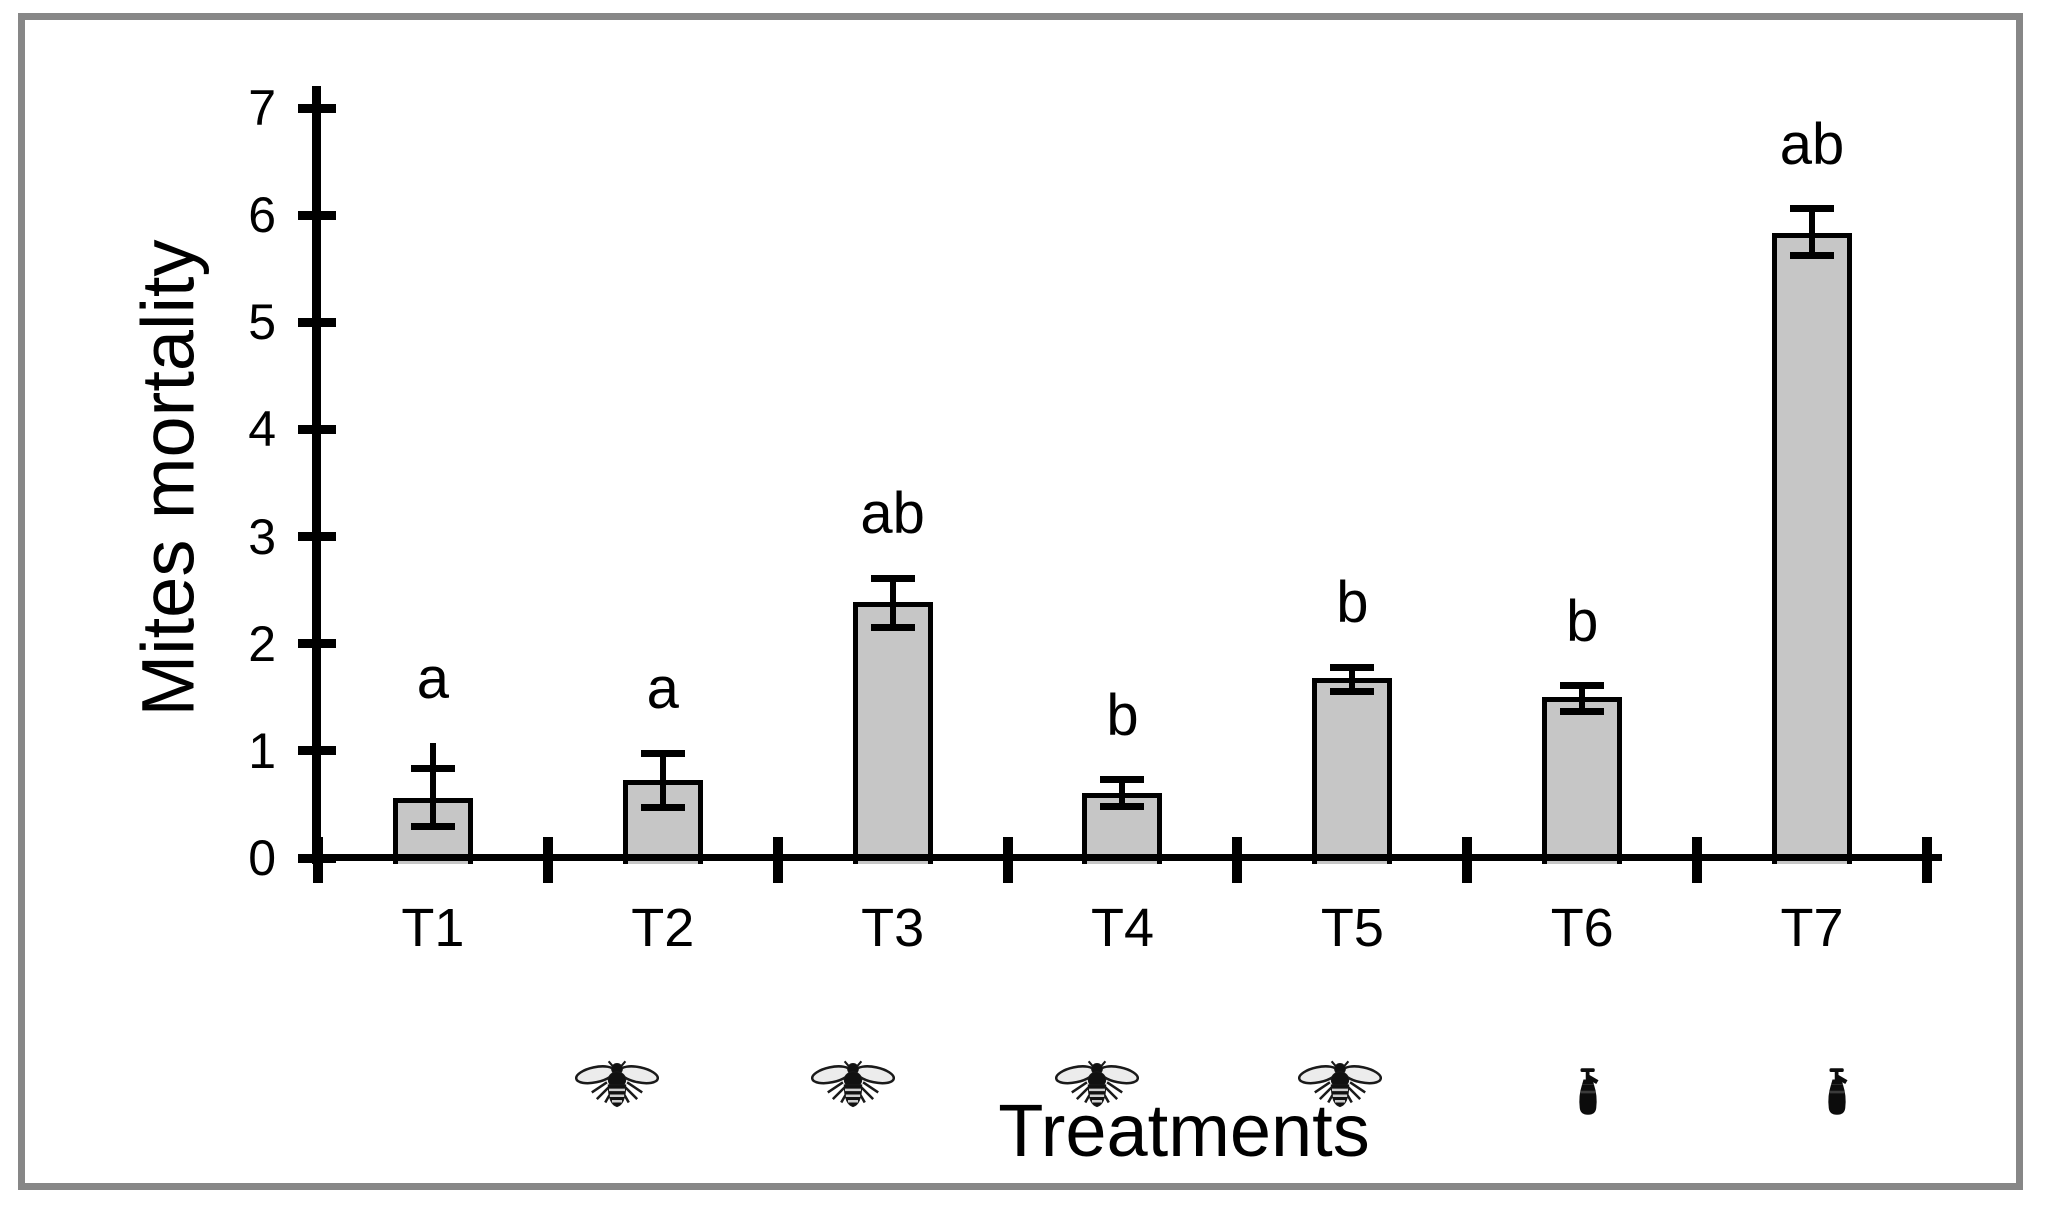  I want to click on x-axis-line, so click(1124, 857).